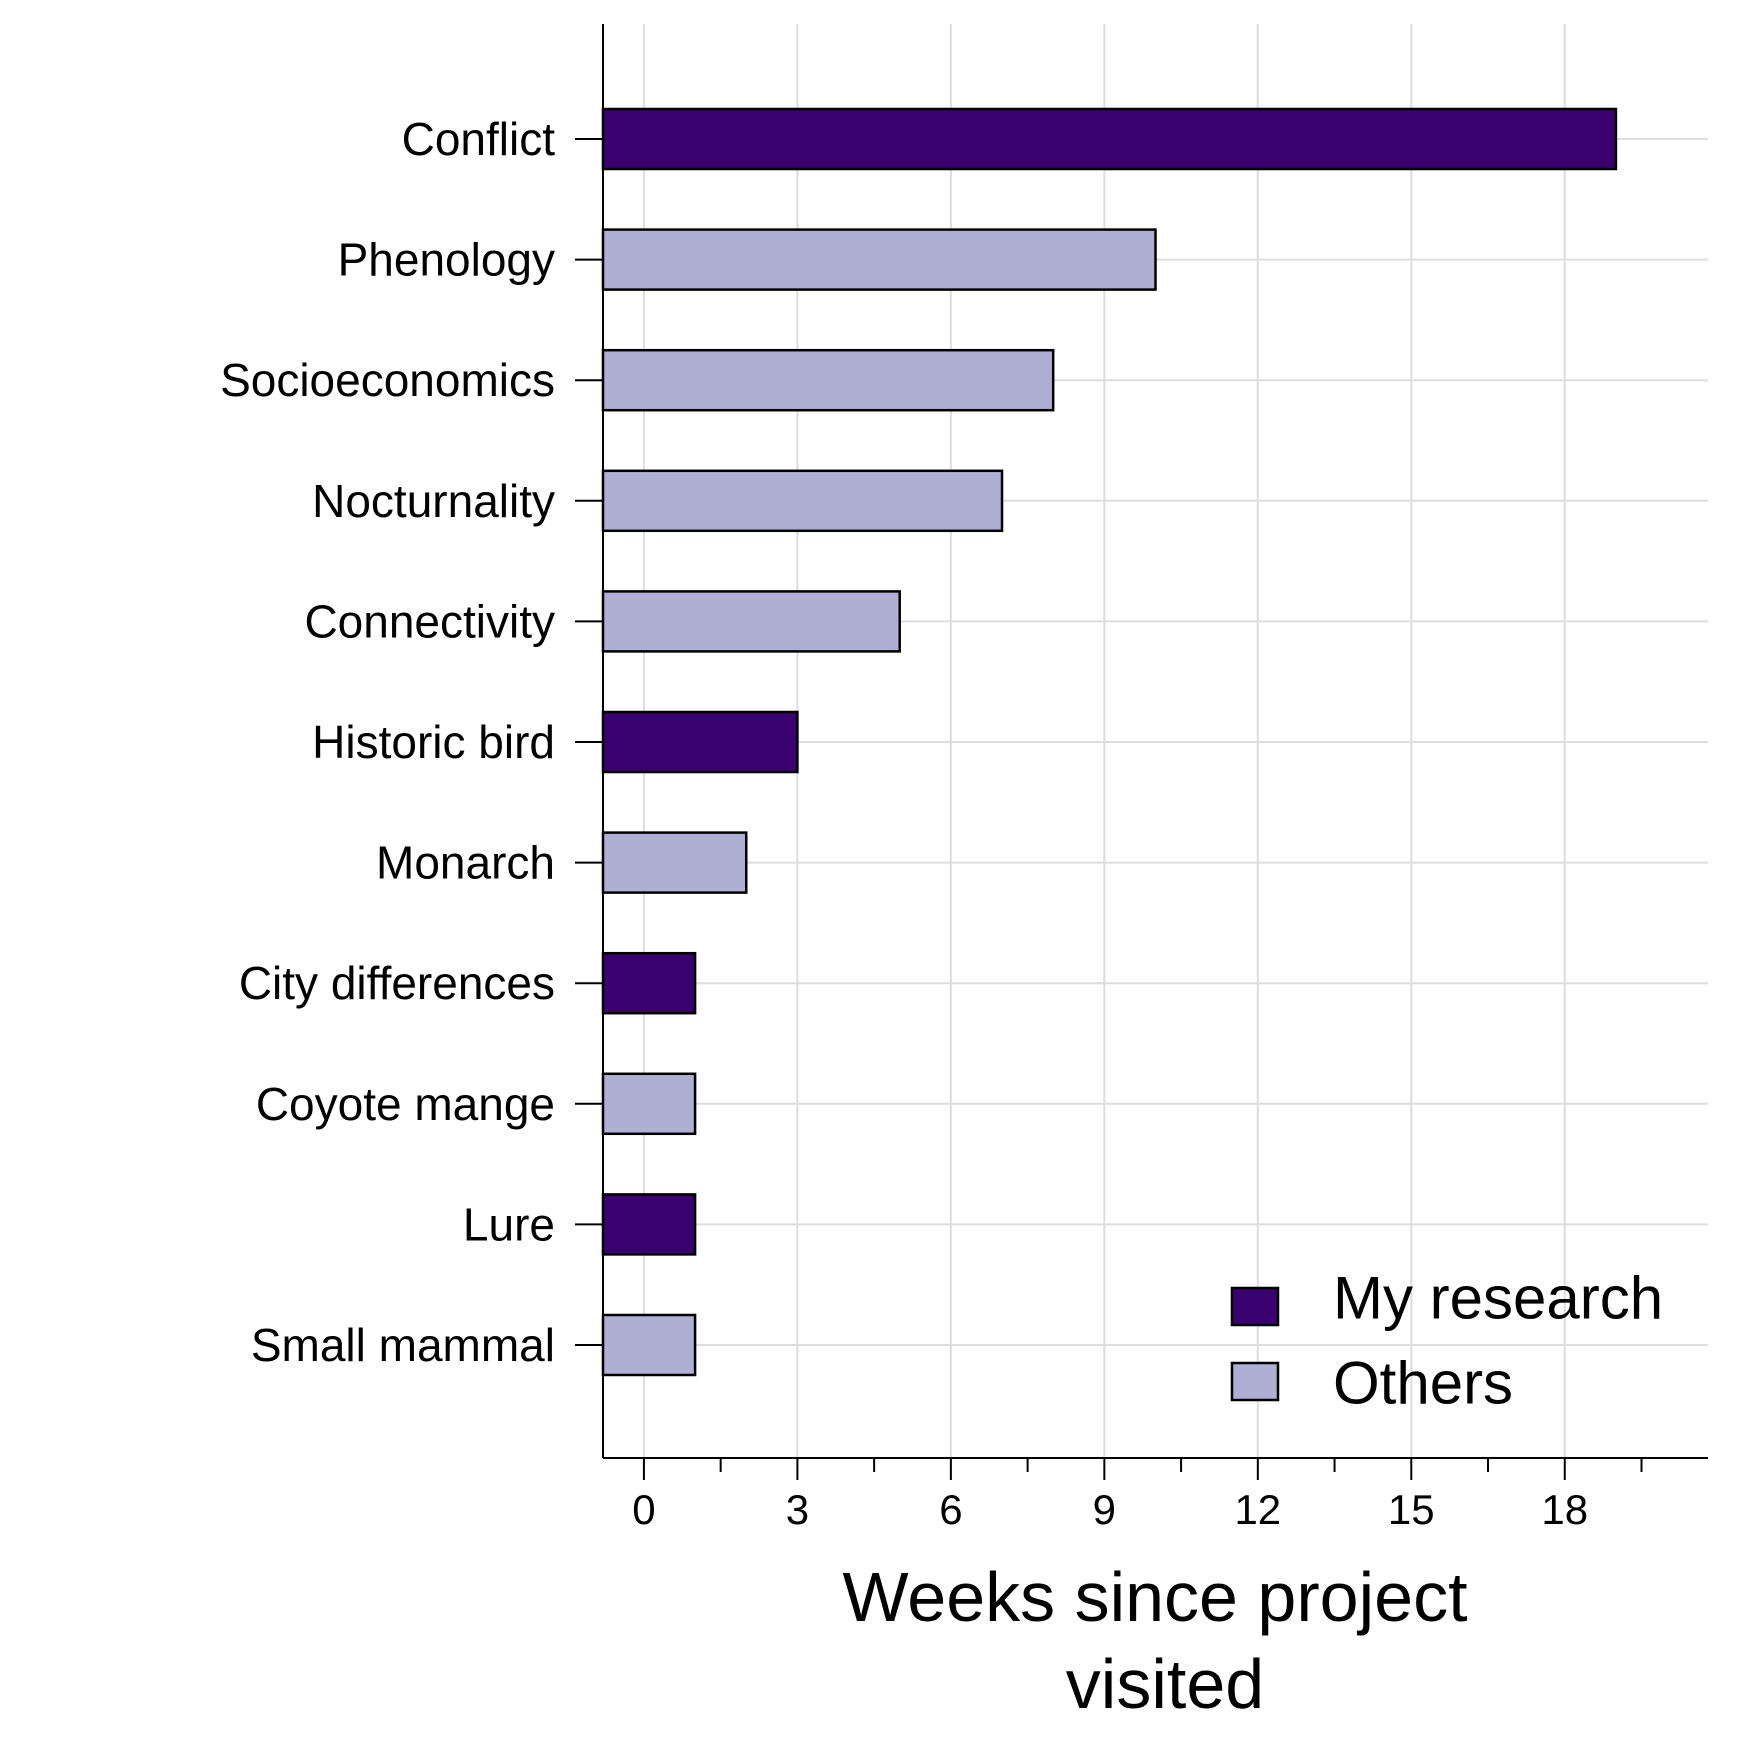 The height and width of the screenshot is (1750, 1750). Describe the element at coordinates (1104, 1509) in the screenshot. I see `x-tick-label-9: 9` at that location.